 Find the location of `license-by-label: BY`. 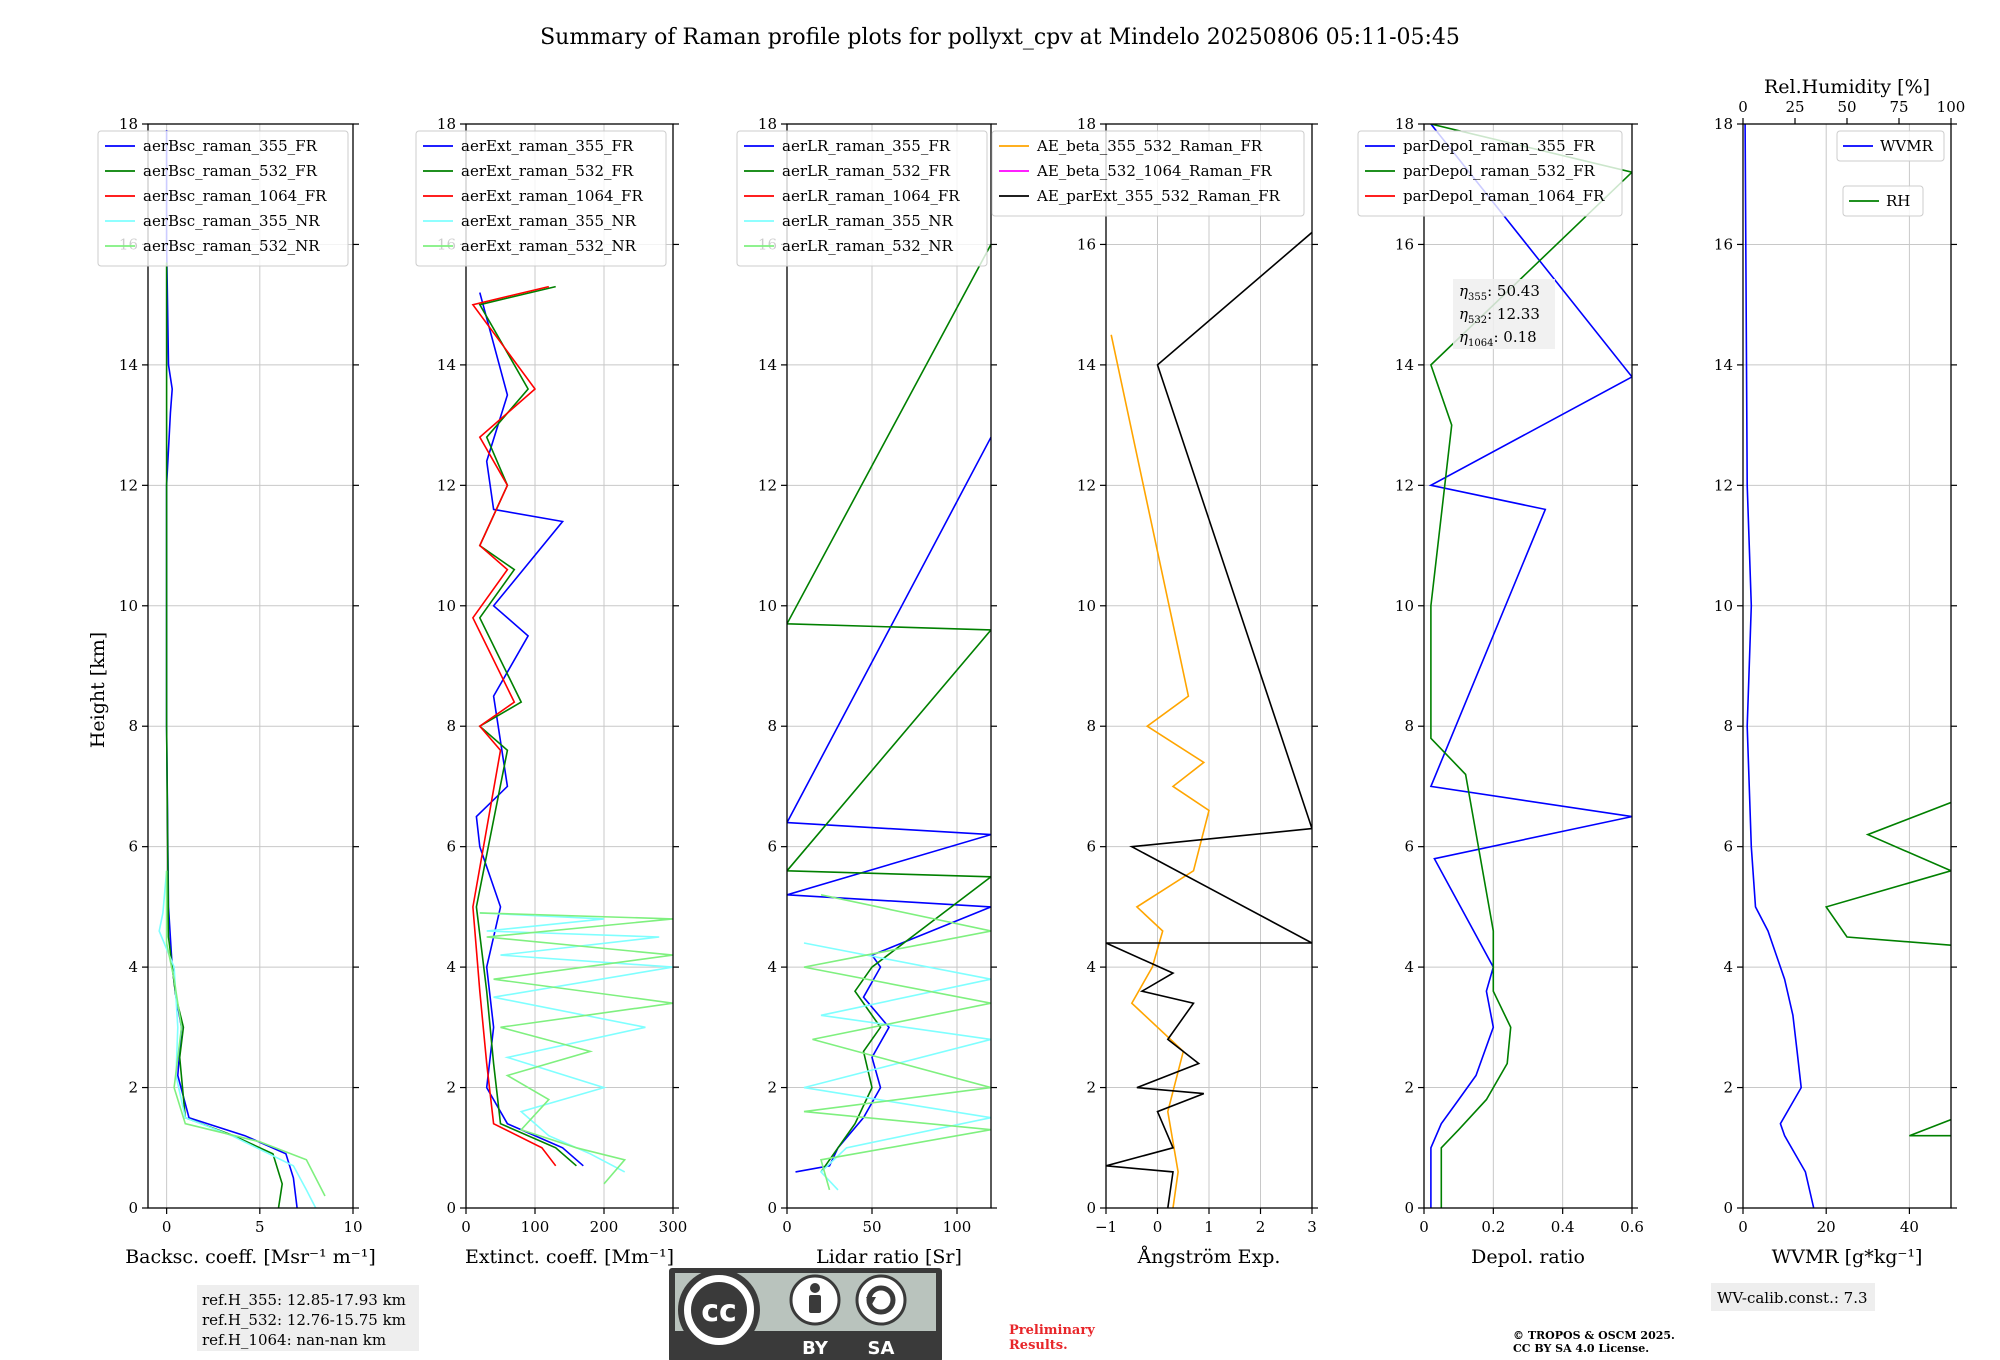

license-by-label: BY is located at coordinates (815, 1348).